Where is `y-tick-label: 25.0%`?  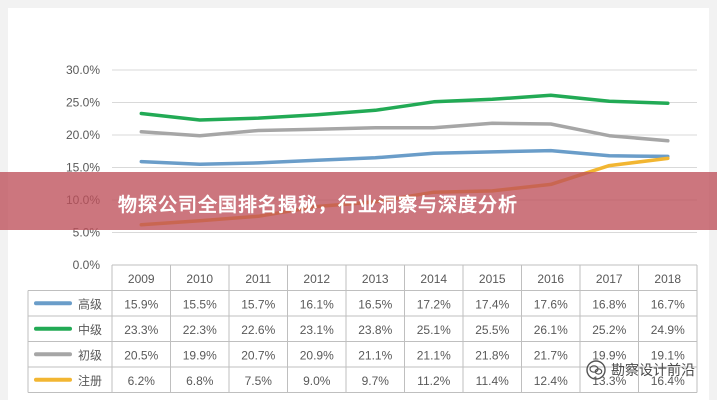
y-tick-label: 25.0% is located at coordinates (83, 103).